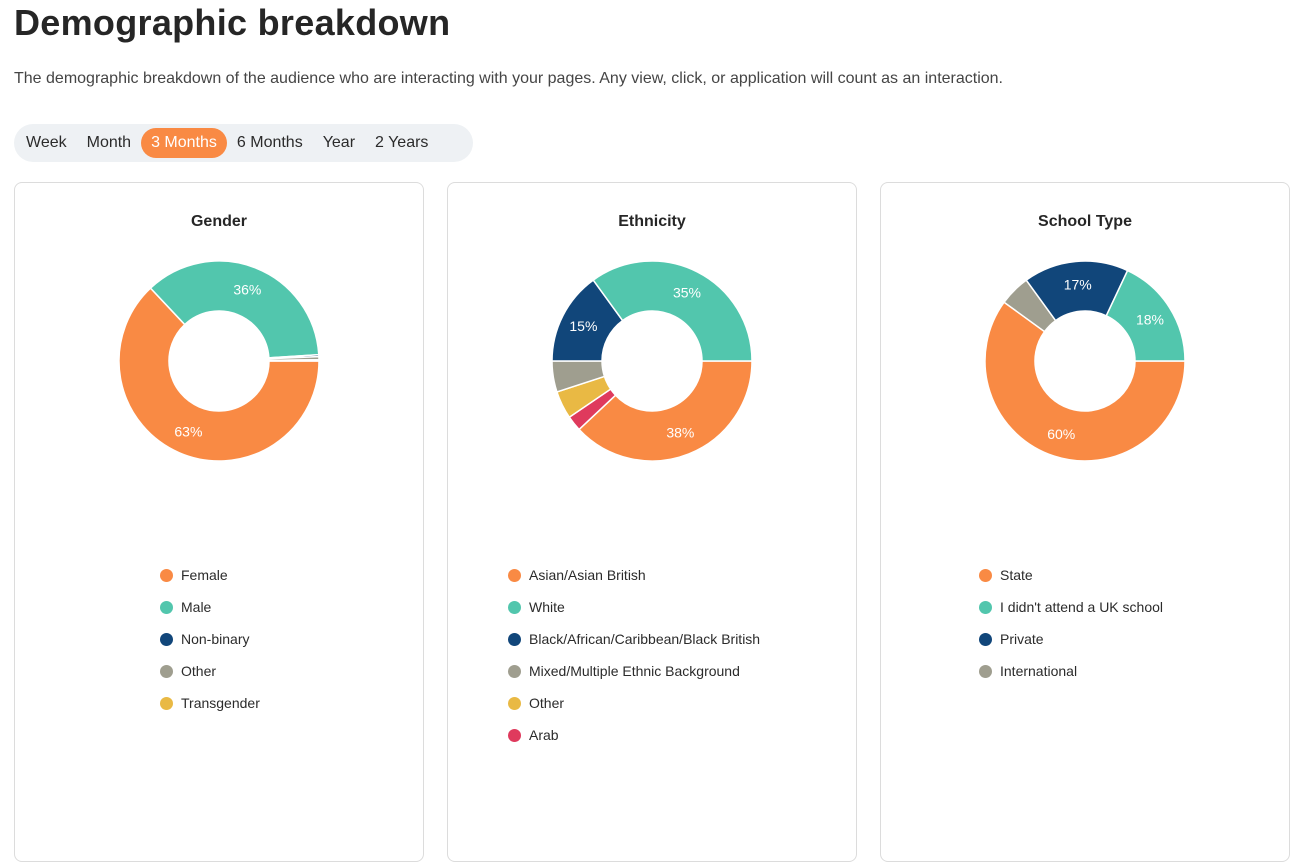  What do you see at coordinates (232, 22) in the screenshot?
I see `page-title: Demographic breakdown` at bounding box center [232, 22].